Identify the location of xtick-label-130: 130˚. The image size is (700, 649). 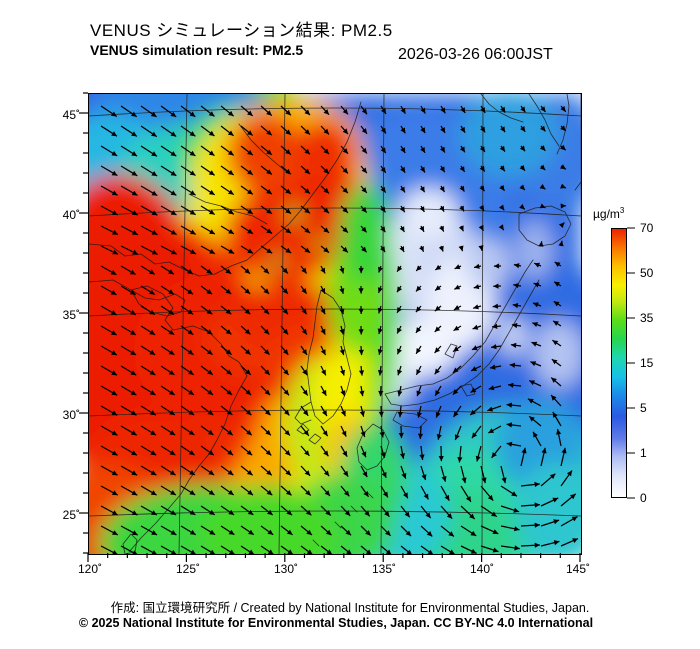
(286, 569).